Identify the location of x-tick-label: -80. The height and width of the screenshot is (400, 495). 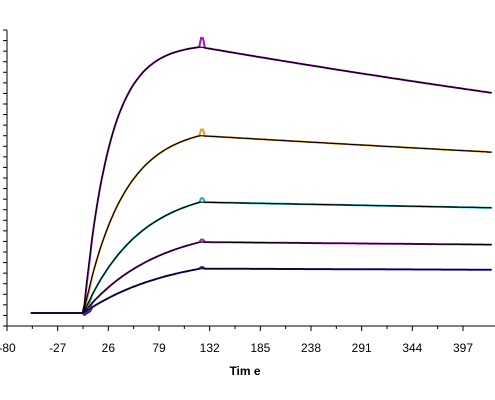
(8, 348).